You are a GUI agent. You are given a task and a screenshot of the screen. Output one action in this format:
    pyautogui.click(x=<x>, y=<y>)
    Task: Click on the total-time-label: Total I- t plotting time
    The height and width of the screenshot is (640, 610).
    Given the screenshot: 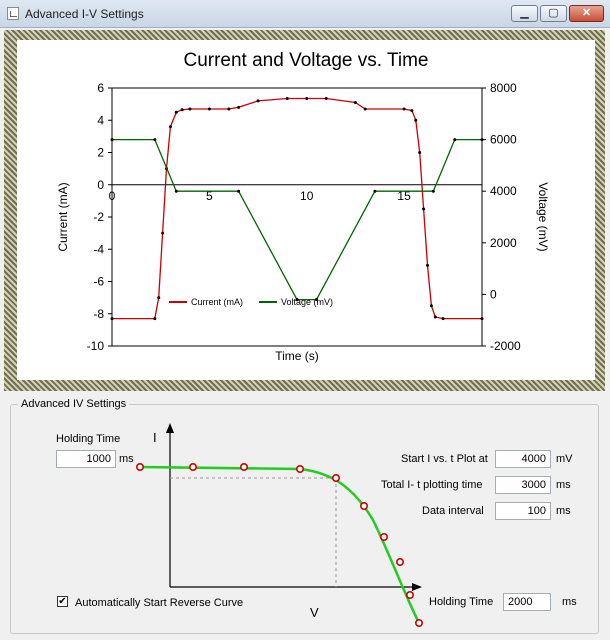 What is the action you would take?
    pyautogui.click(x=432, y=485)
    